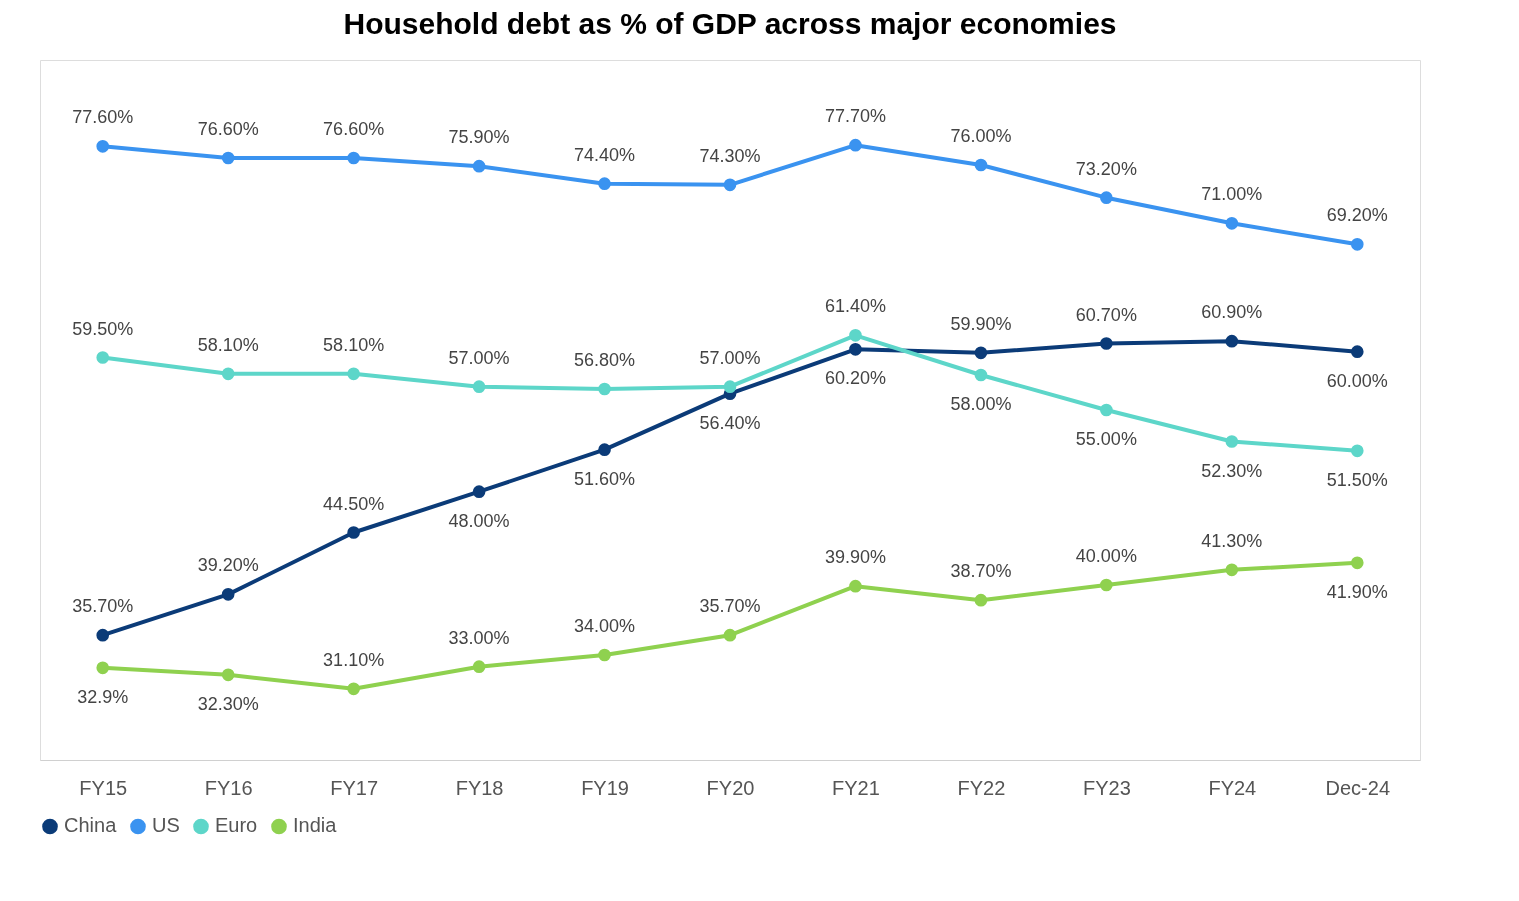 Image resolution: width=1519 pixels, height=901 pixels. I want to click on data-label: 39.20%, so click(228, 565).